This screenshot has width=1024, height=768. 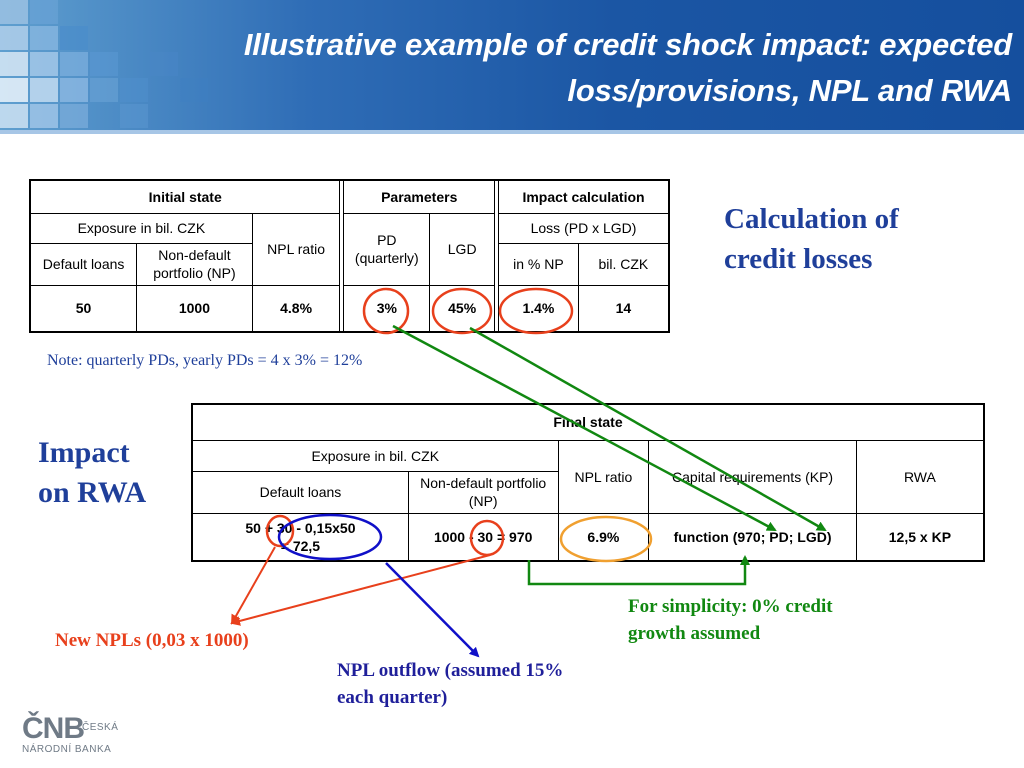 I want to click on value-default-loans-final: 50 + 30 - 0,15x50 = 72,5, so click(x=300, y=537).